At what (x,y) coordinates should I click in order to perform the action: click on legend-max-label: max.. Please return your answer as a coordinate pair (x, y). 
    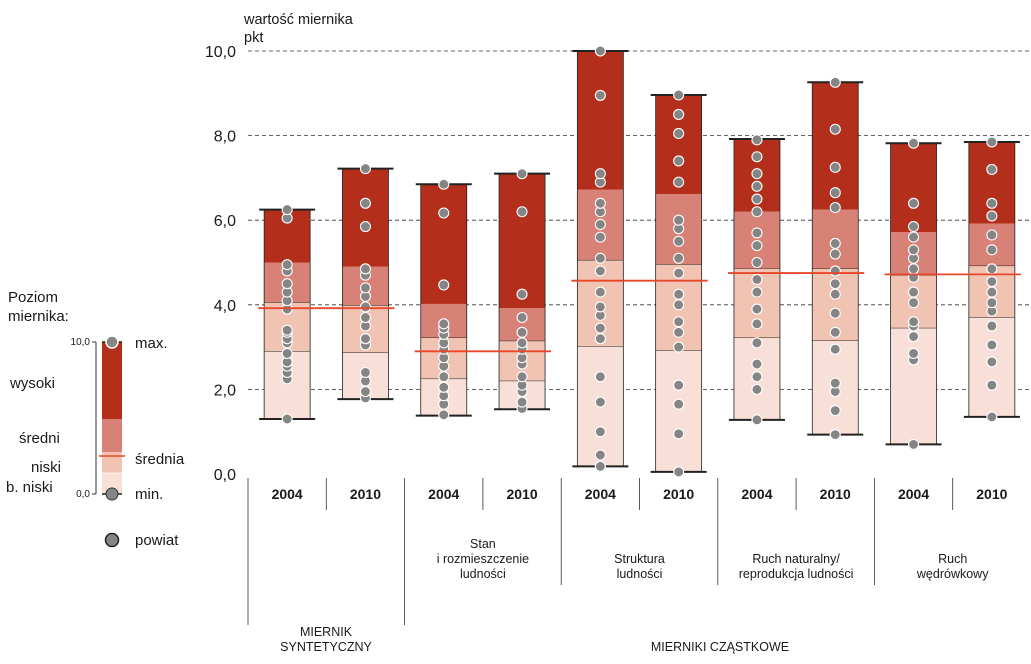
    Looking at the image, I should click on (151, 343).